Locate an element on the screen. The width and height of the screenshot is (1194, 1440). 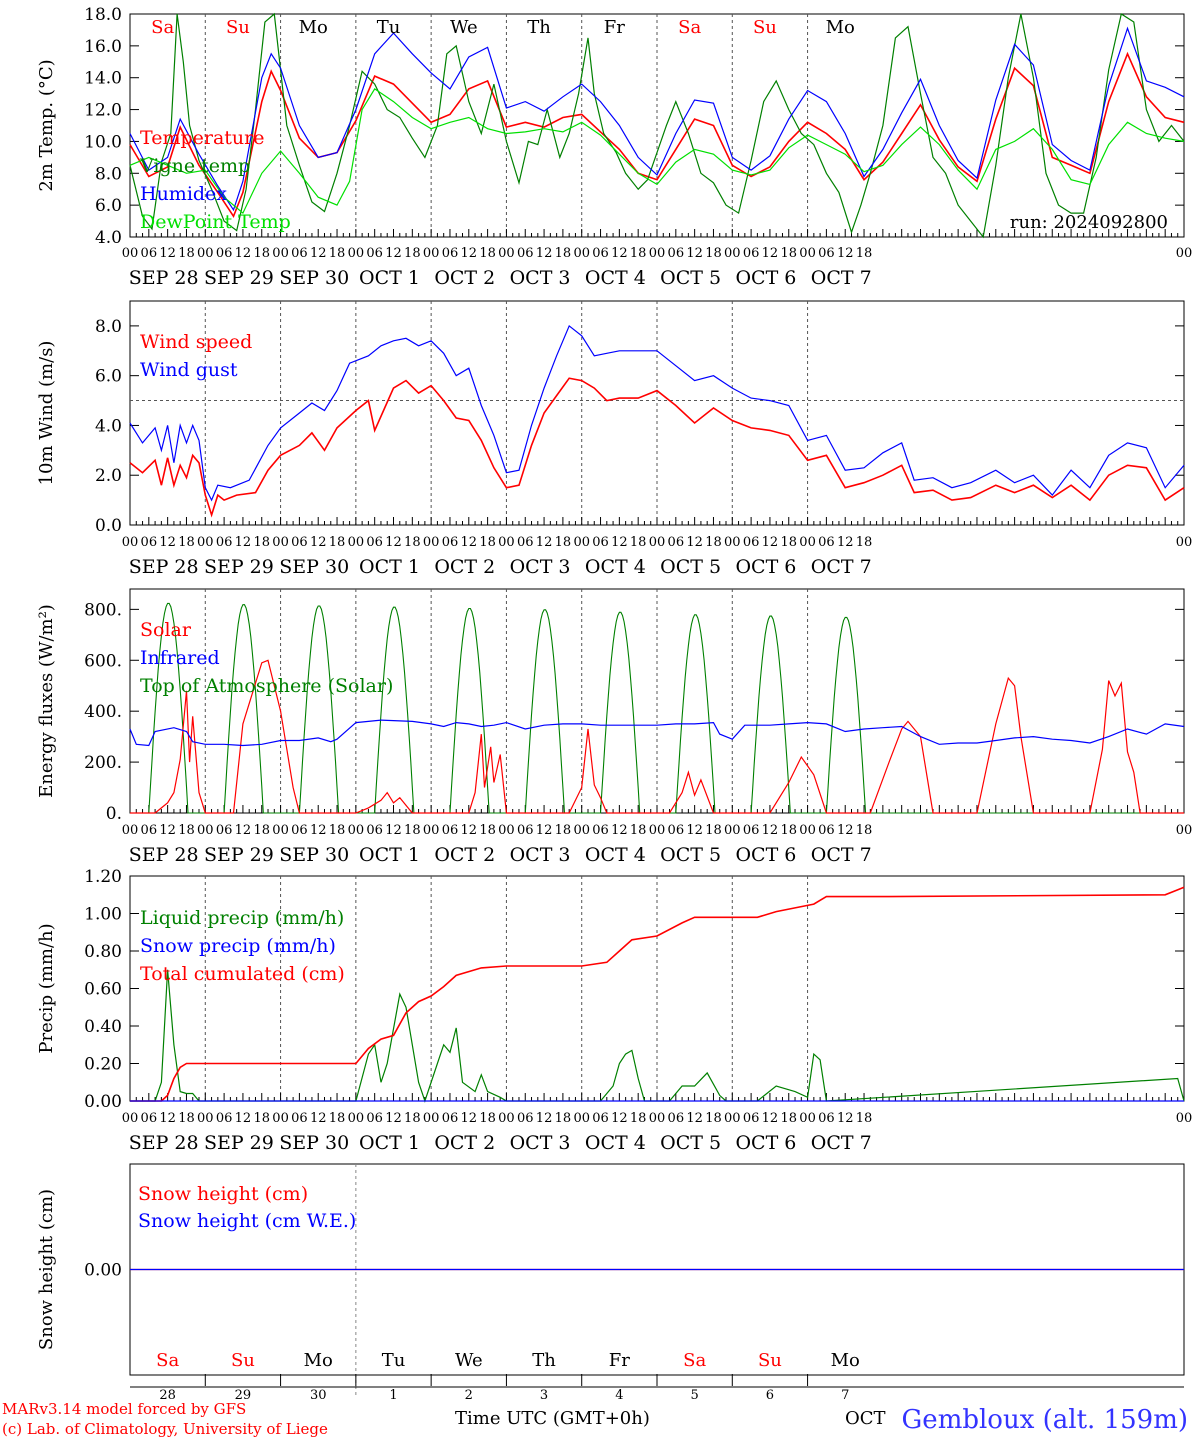
legend-entry: Liquid precip (mm/h) is located at coordinates (242, 918).